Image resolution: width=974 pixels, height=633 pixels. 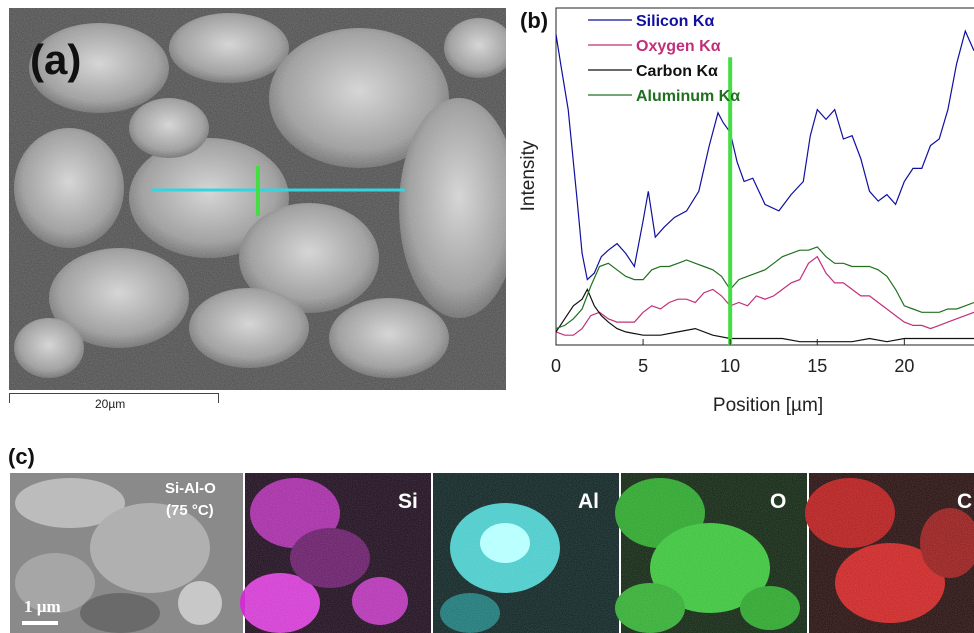 What do you see at coordinates (688, 96) in the screenshot?
I see `legend-label-3: Aluminum Kα` at bounding box center [688, 96].